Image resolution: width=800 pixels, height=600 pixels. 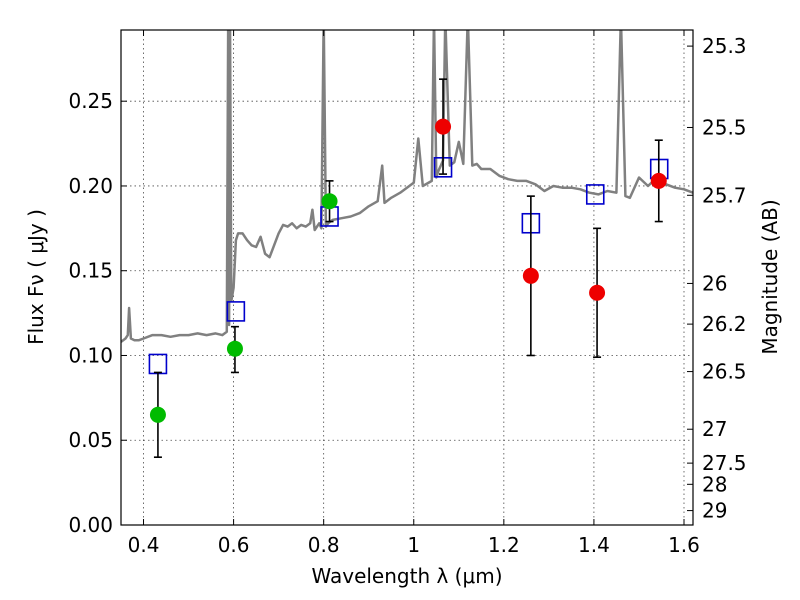 What do you see at coordinates (90, 101) in the screenshot?
I see `y-tick-label: 0.25` at bounding box center [90, 101].